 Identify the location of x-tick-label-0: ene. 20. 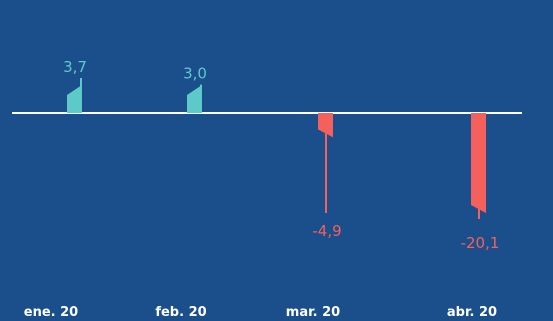
(51, 312).